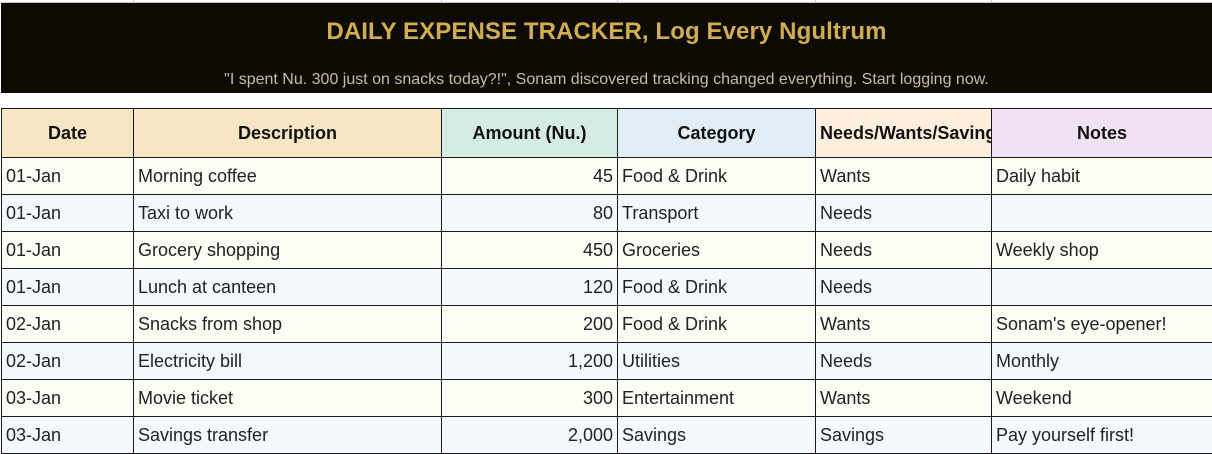 Image resolution: width=1212 pixels, height=454 pixels. What do you see at coordinates (530, 435) in the screenshot?
I see `cell-amount: 2,000` at bounding box center [530, 435].